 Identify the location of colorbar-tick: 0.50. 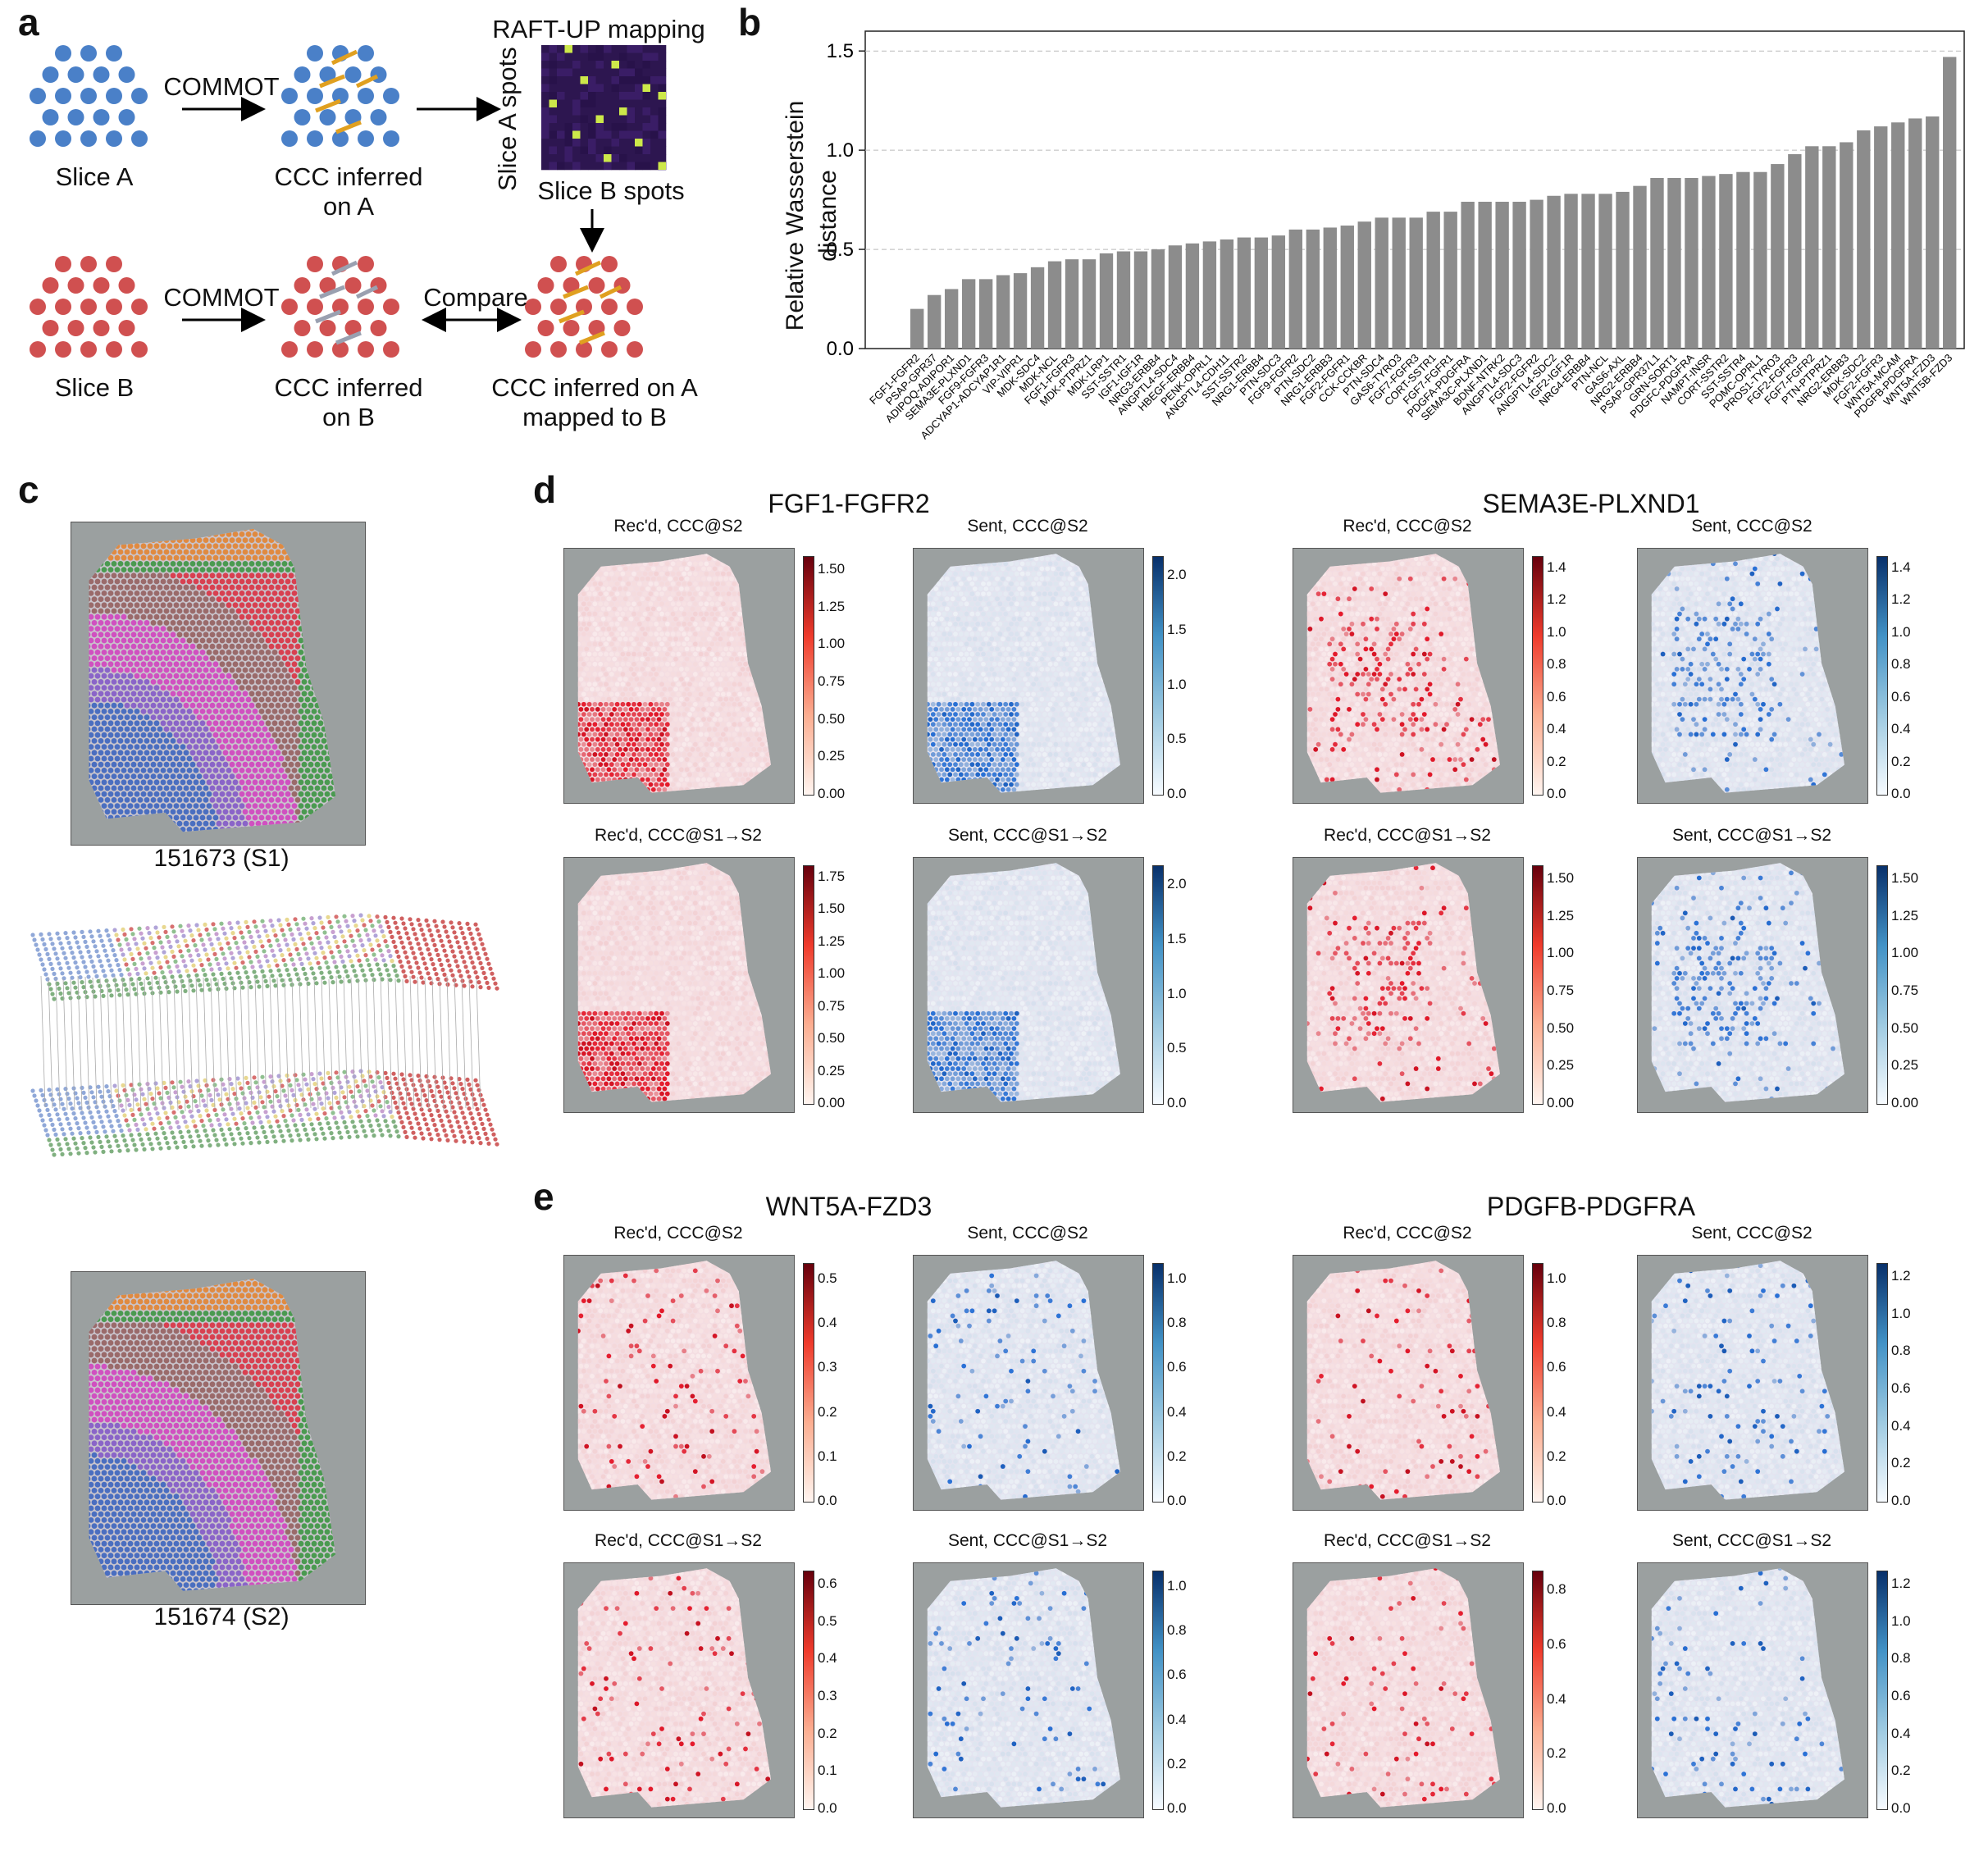
(1904, 1028).